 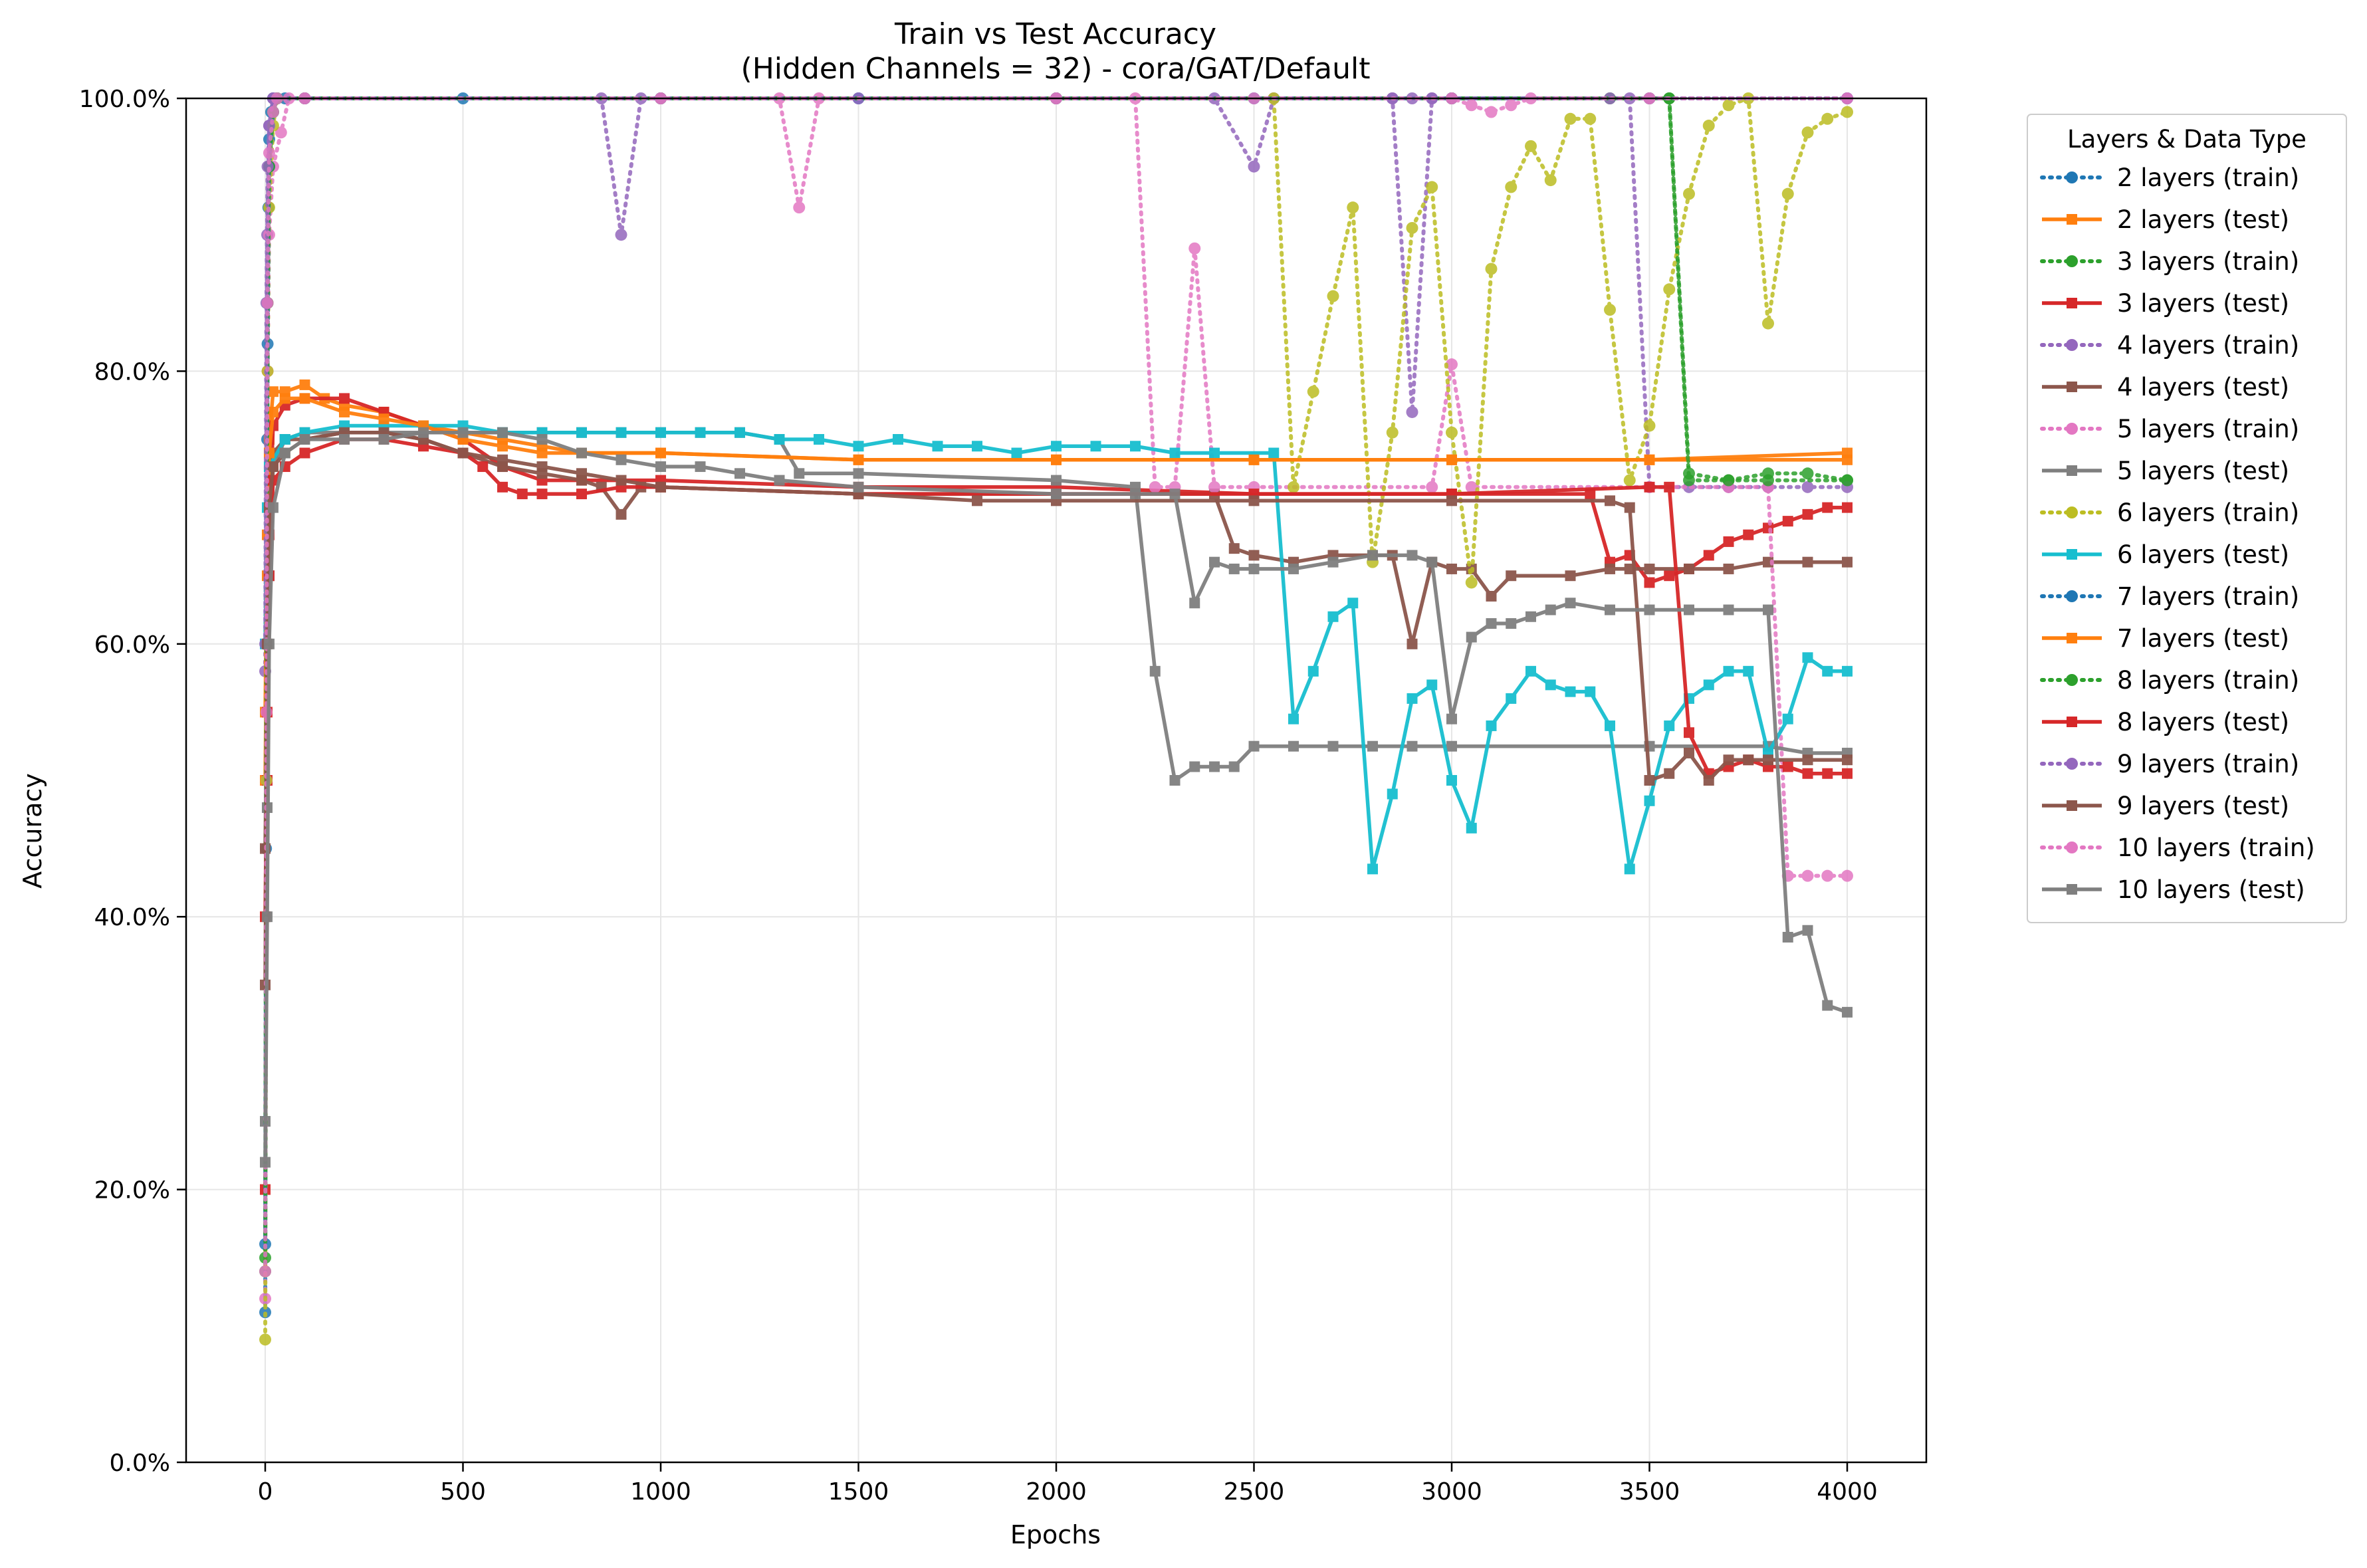 What do you see at coordinates (2203, 806) in the screenshot?
I see `legend-label: 9 layers (test)` at bounding box center [2203, 806].